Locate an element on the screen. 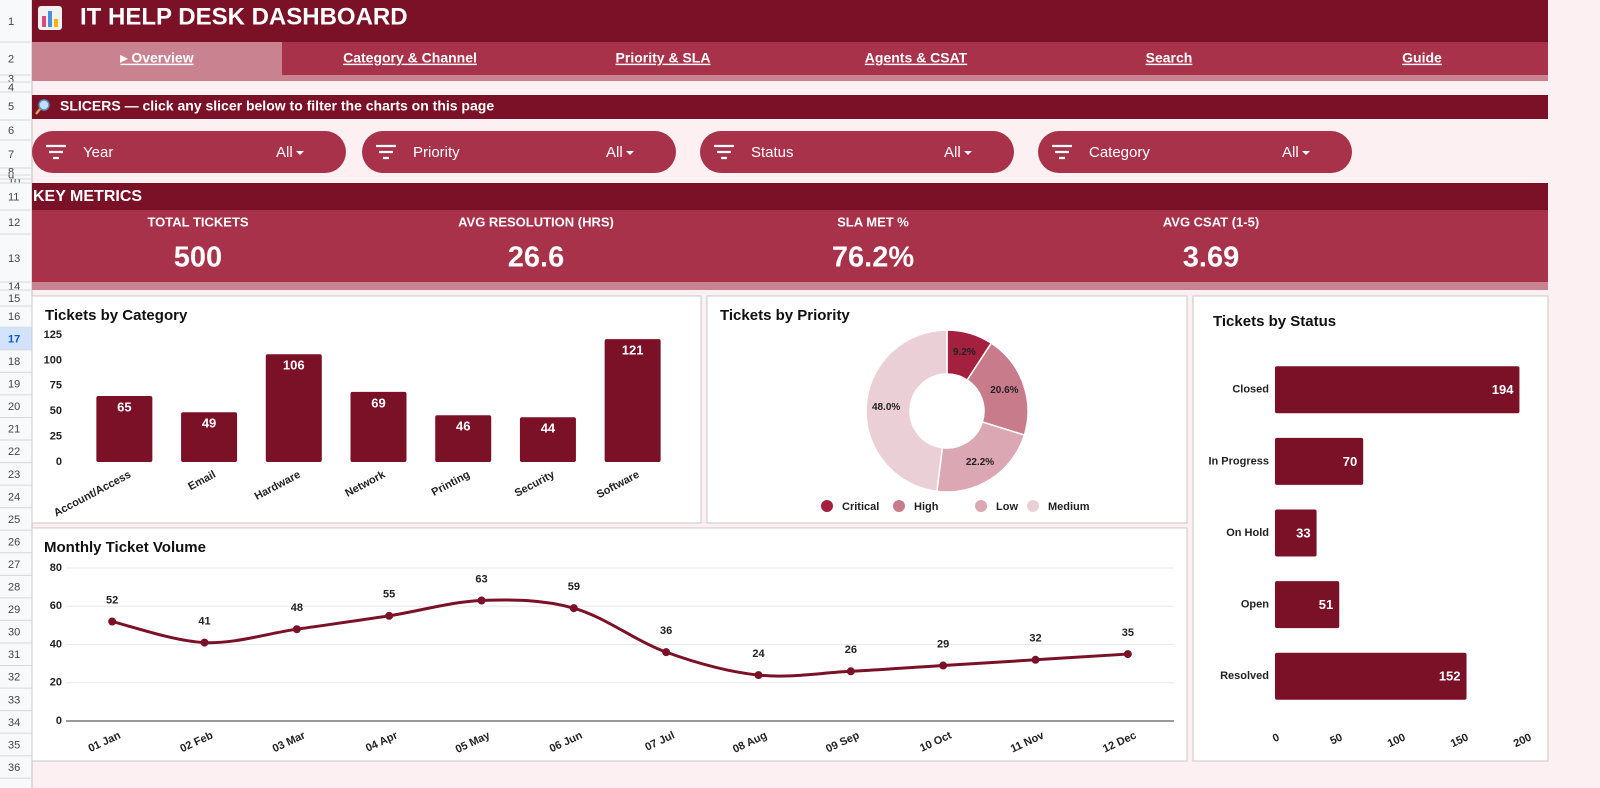 This screenshot has height=788, width=1600. row-header: 7 is located at coordinates (11, 155).